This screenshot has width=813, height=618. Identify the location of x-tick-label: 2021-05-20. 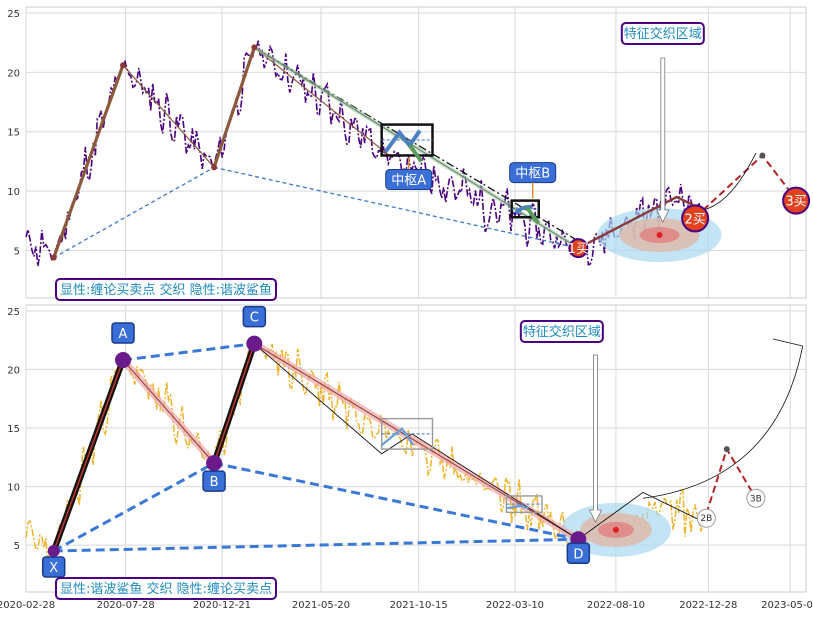
(321, 605).